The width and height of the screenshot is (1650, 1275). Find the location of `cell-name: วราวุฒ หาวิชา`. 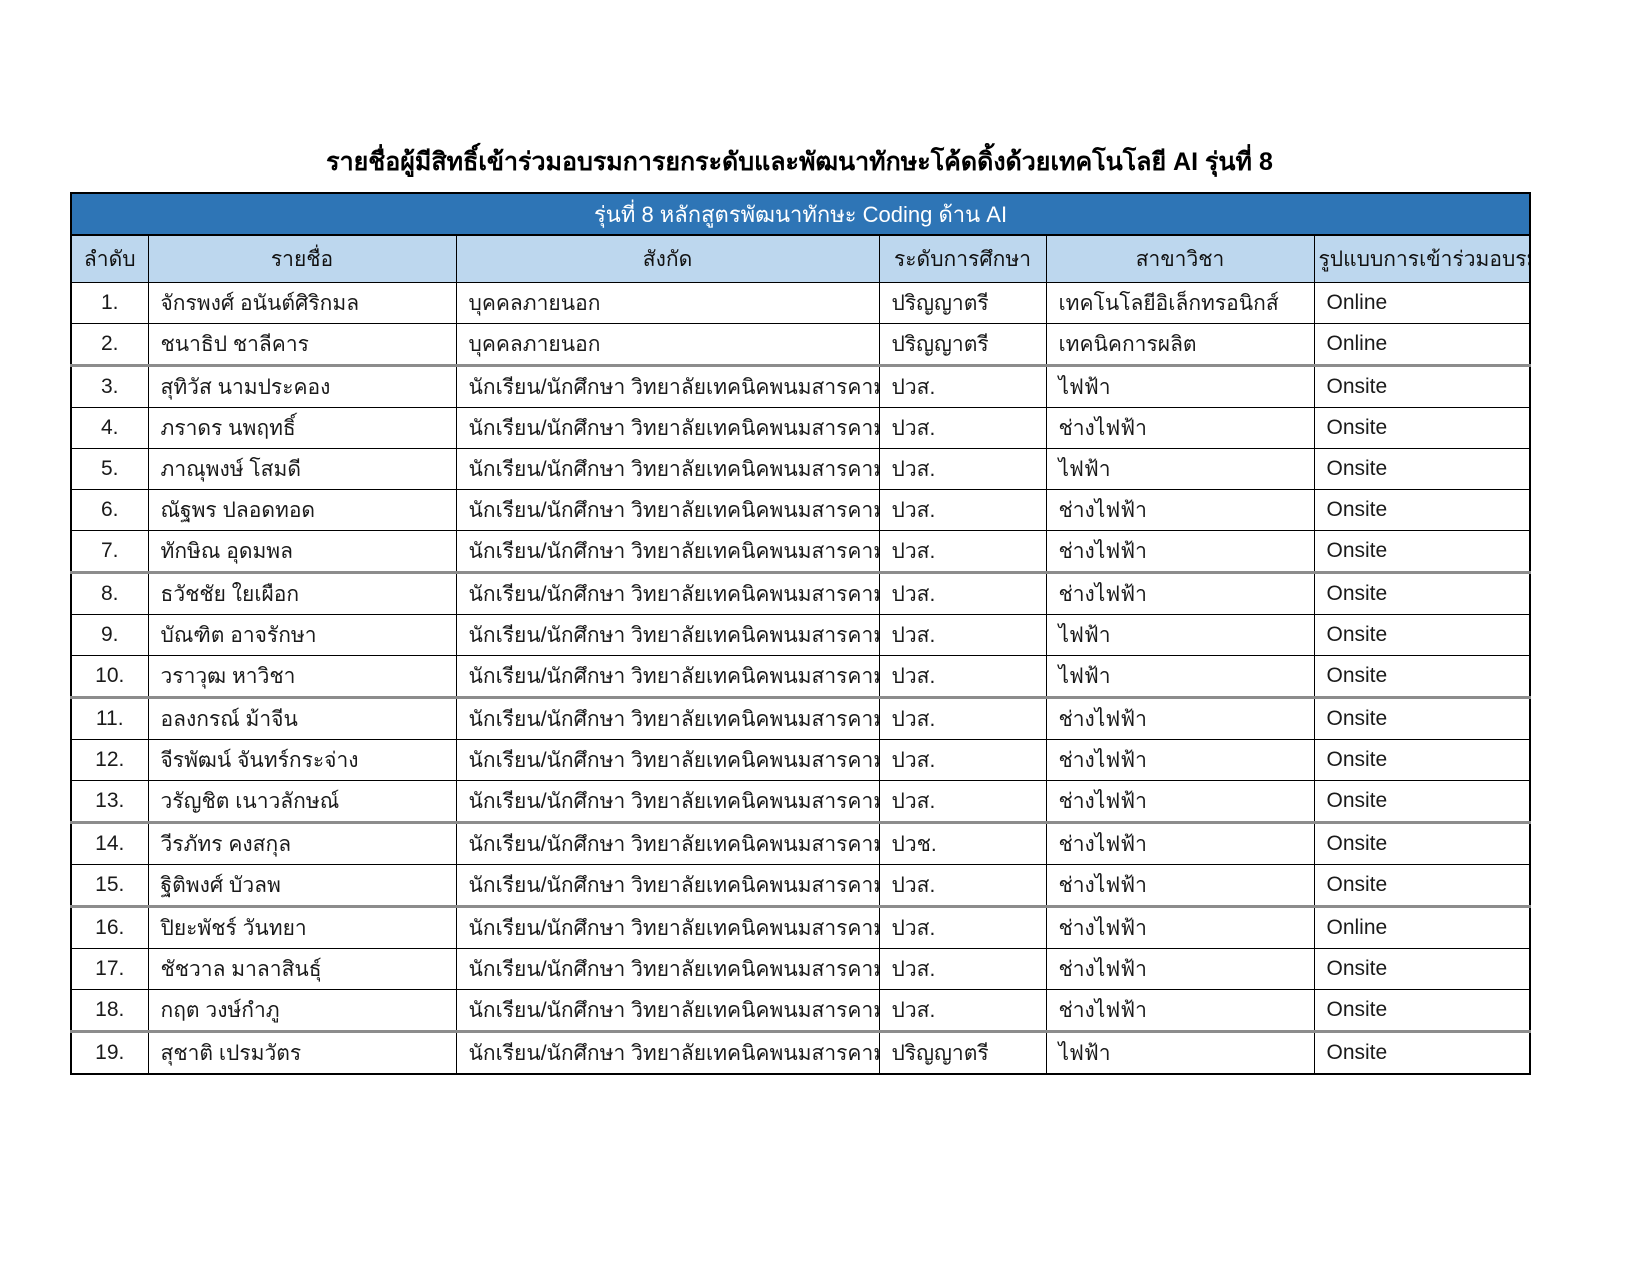

cell-name: วราวุฒ หาวิชา is located at coordinates (302, 676).